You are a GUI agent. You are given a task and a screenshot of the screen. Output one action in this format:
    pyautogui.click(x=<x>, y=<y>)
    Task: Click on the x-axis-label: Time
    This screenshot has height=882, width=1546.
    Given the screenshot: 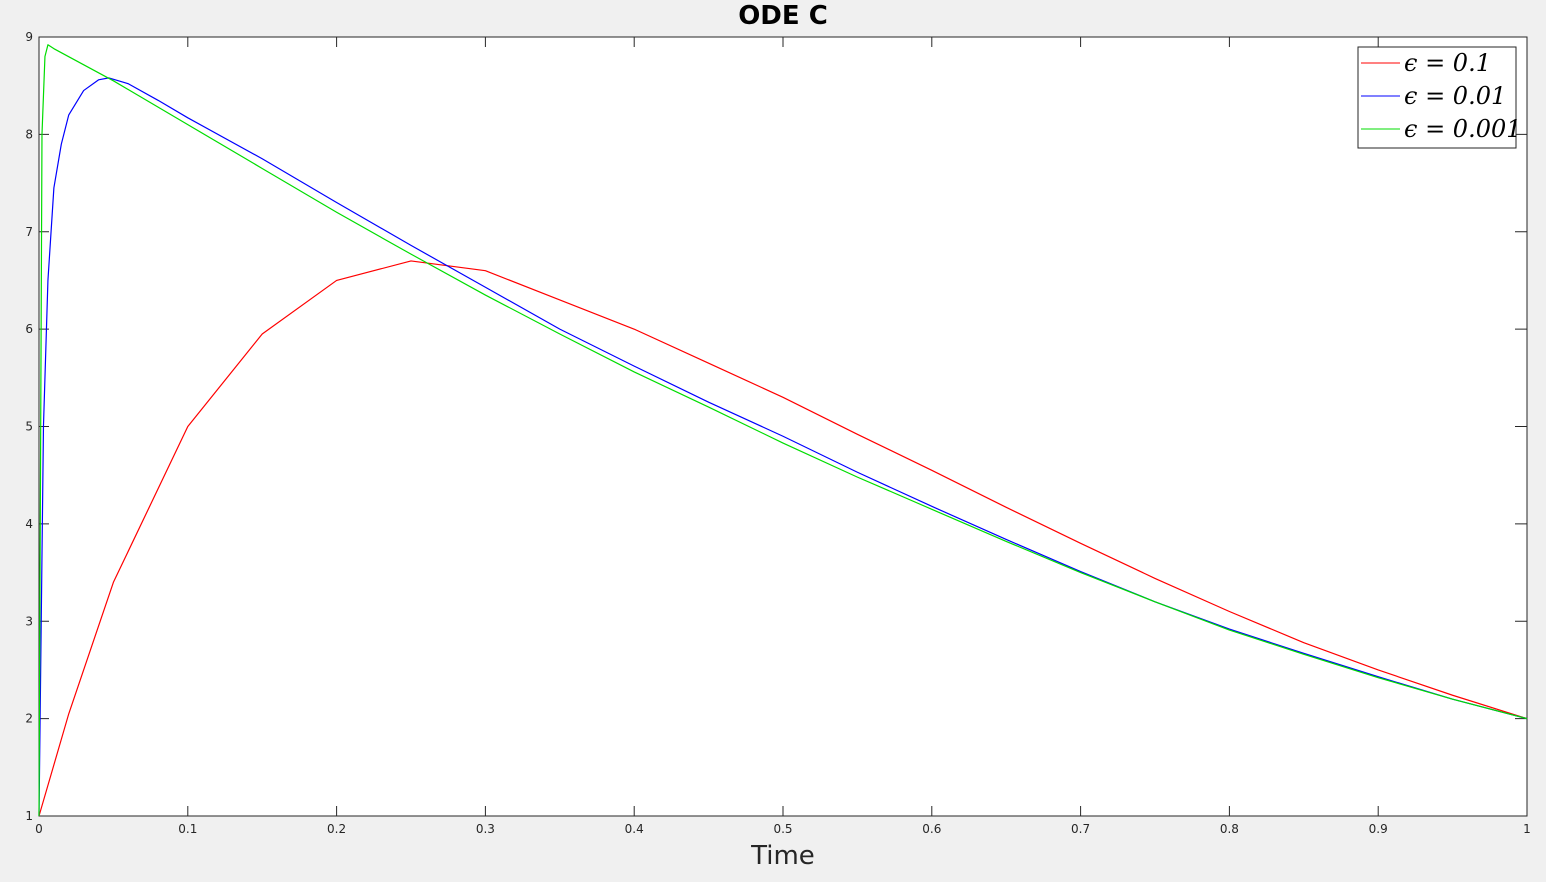 What is the action you would take?
    pyautogui.click(x=782, y=856)
    